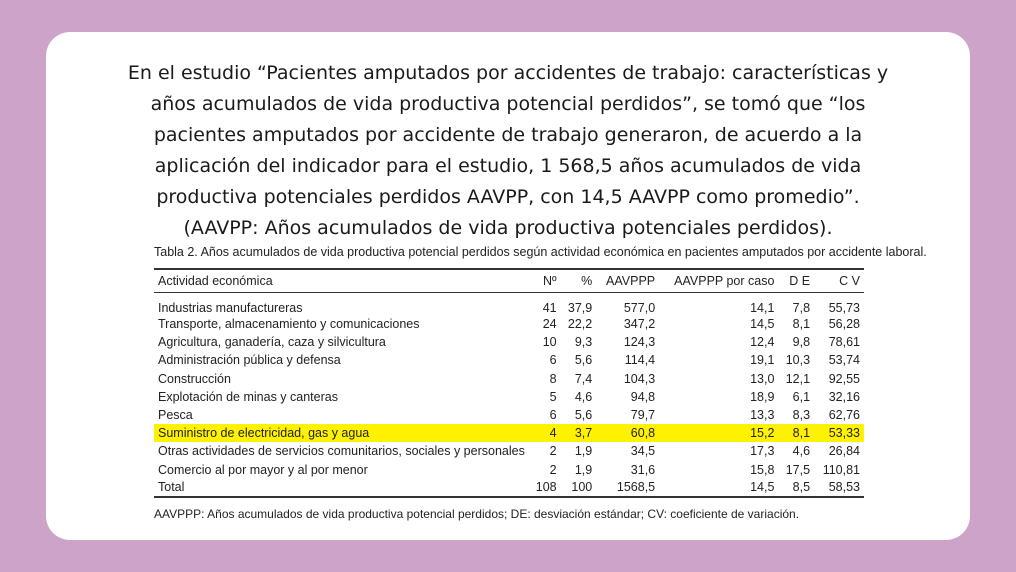 The width and height of the screenshot is (1016, 572). What do you see at coordinates (844, 396) in the screenshot?
I see `cell-value: 32,16` at bounding box center [844, 396].